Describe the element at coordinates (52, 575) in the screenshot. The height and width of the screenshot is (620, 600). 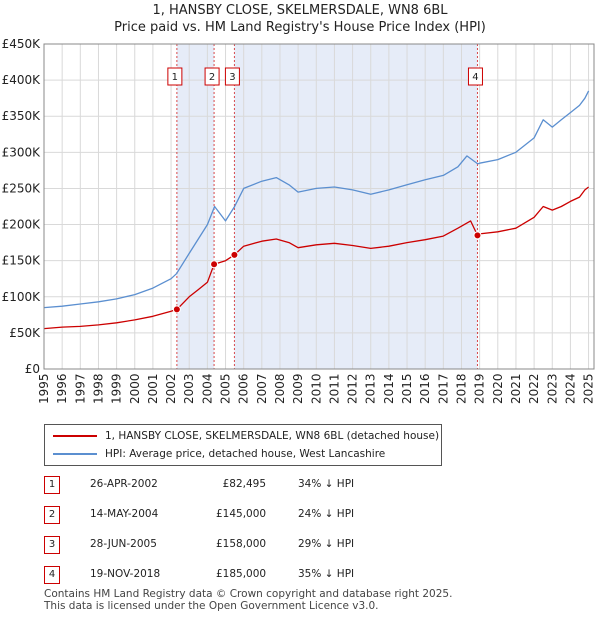
I see `transaction-badge: 4` at that location.